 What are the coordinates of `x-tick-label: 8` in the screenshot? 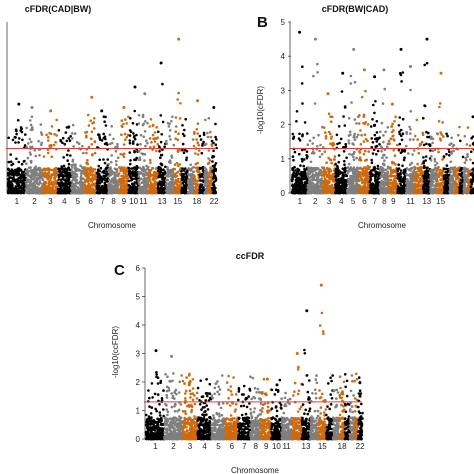 It's located at (113, 201).